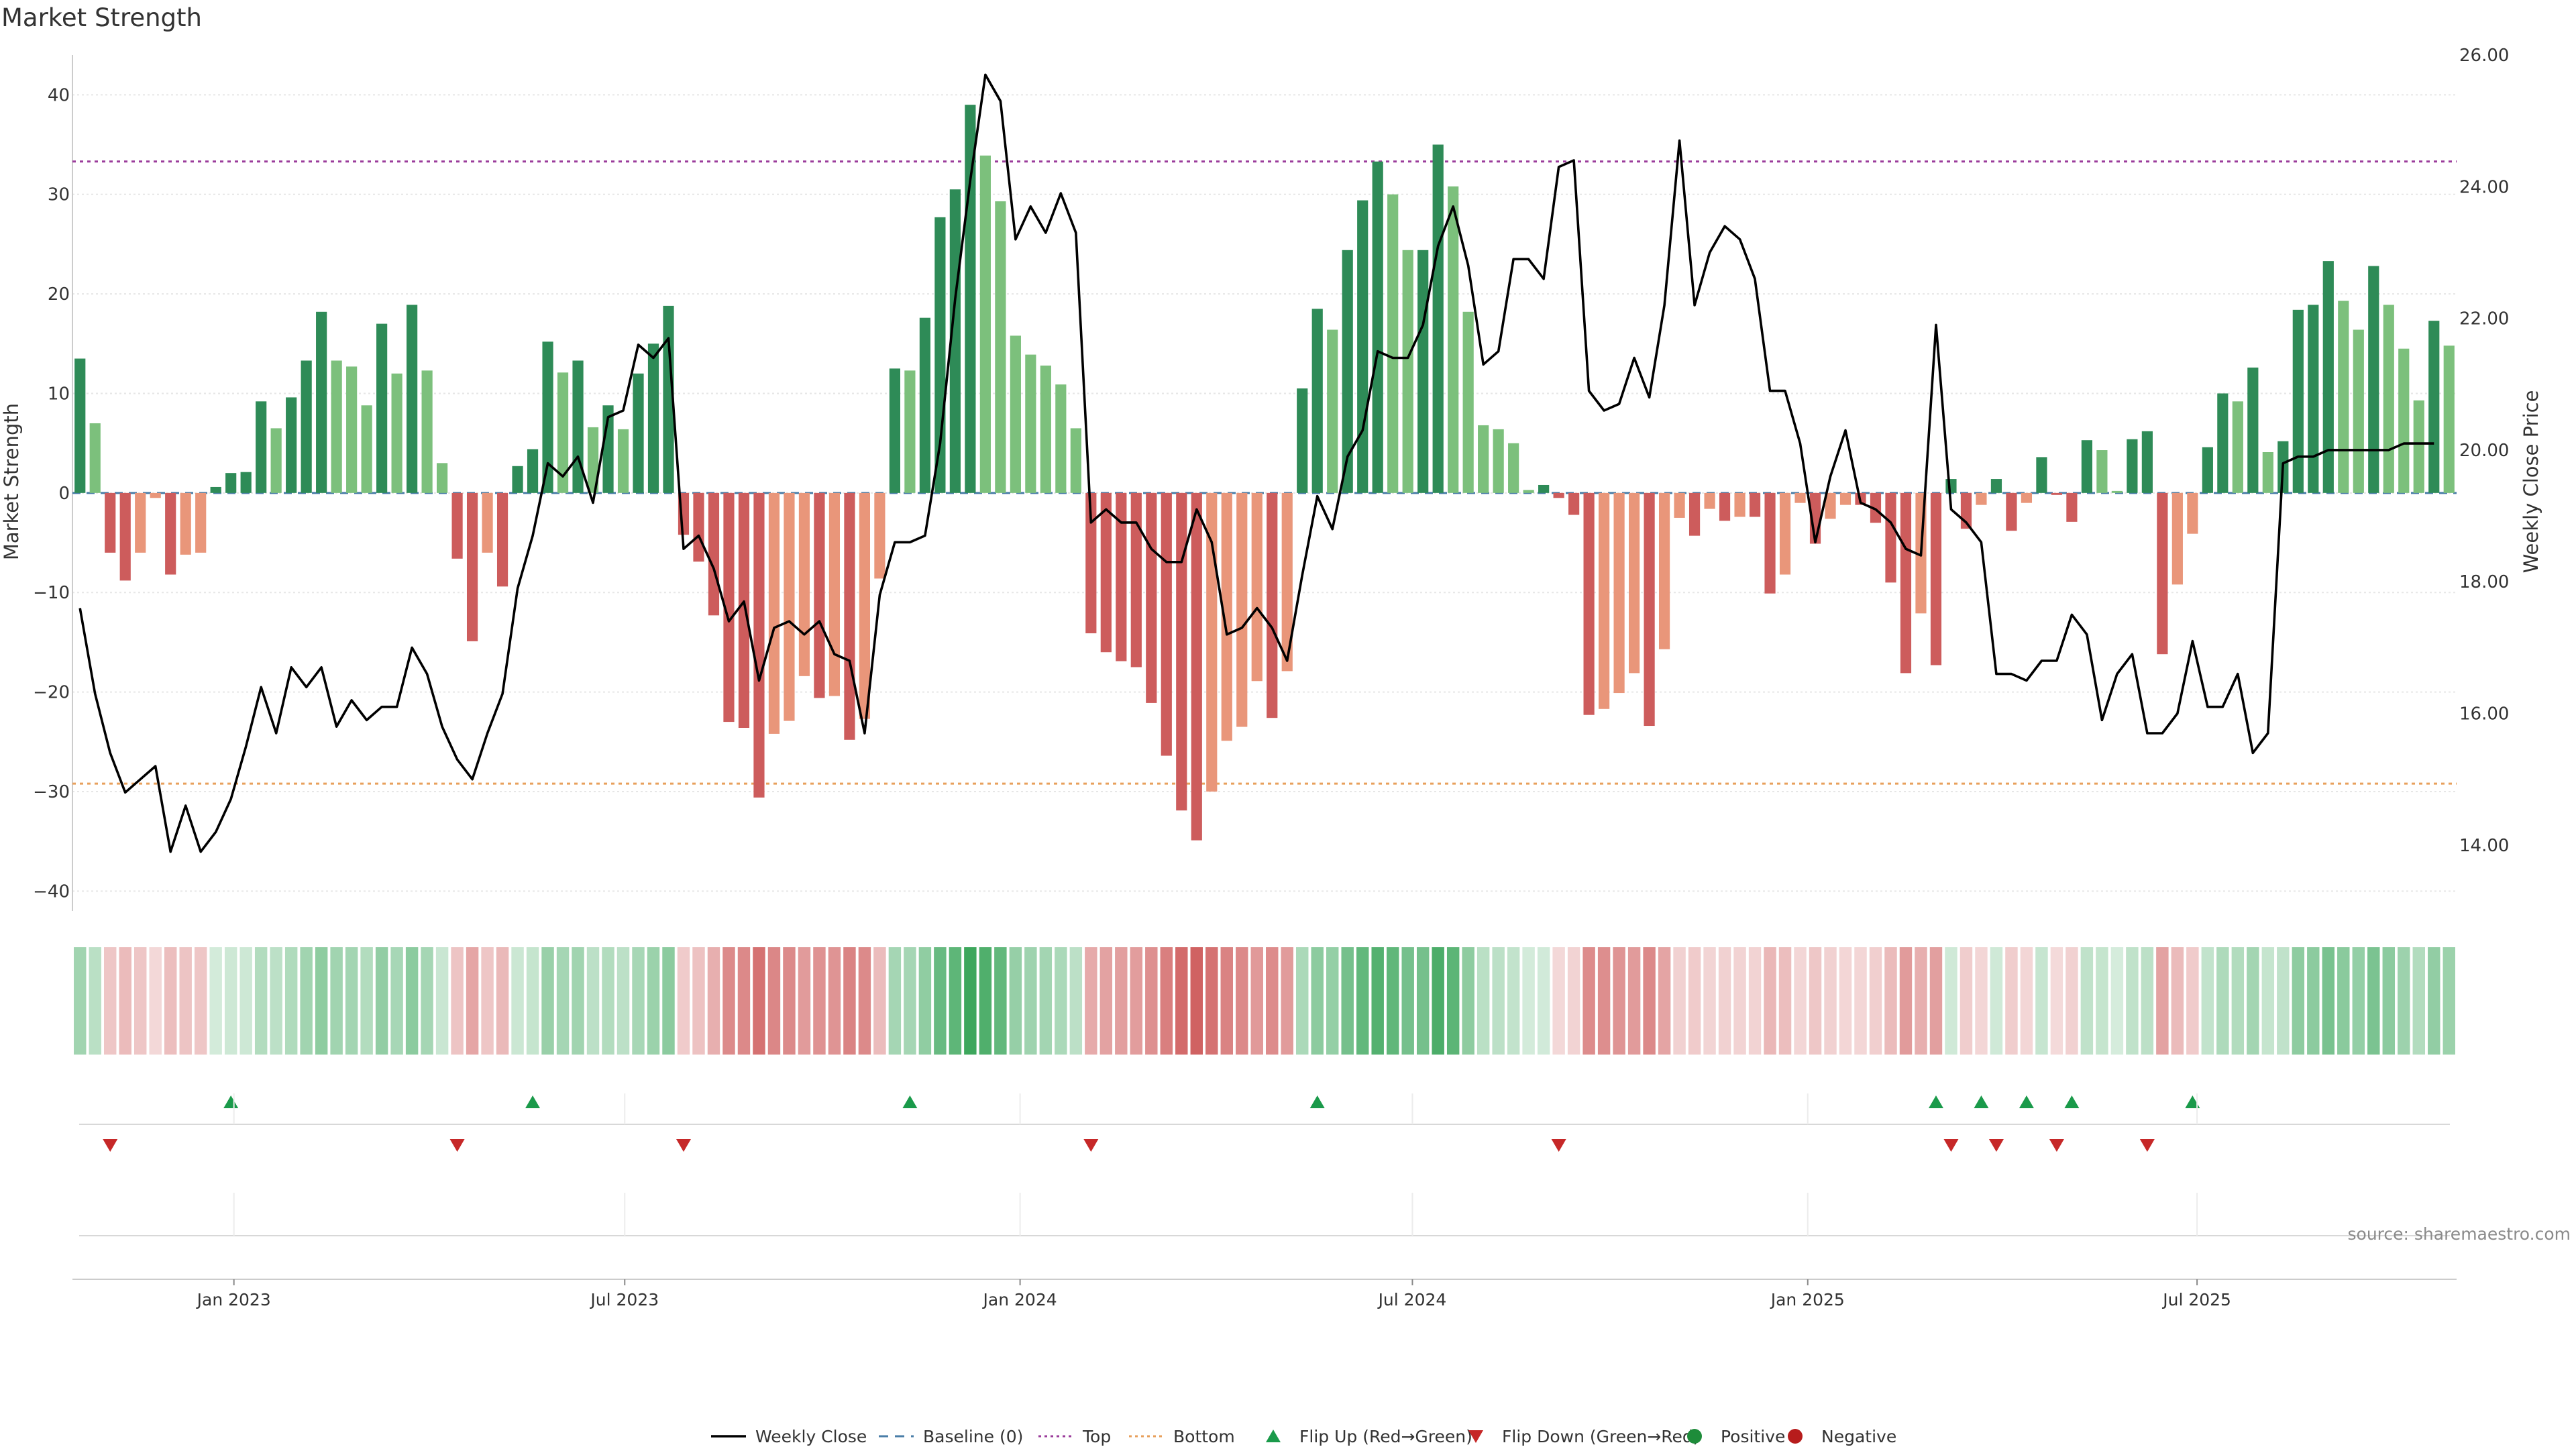 This screenshot has height=1449, width=2576. I want to click on x-tick-label: Jul 2023, so click(624, 1299).